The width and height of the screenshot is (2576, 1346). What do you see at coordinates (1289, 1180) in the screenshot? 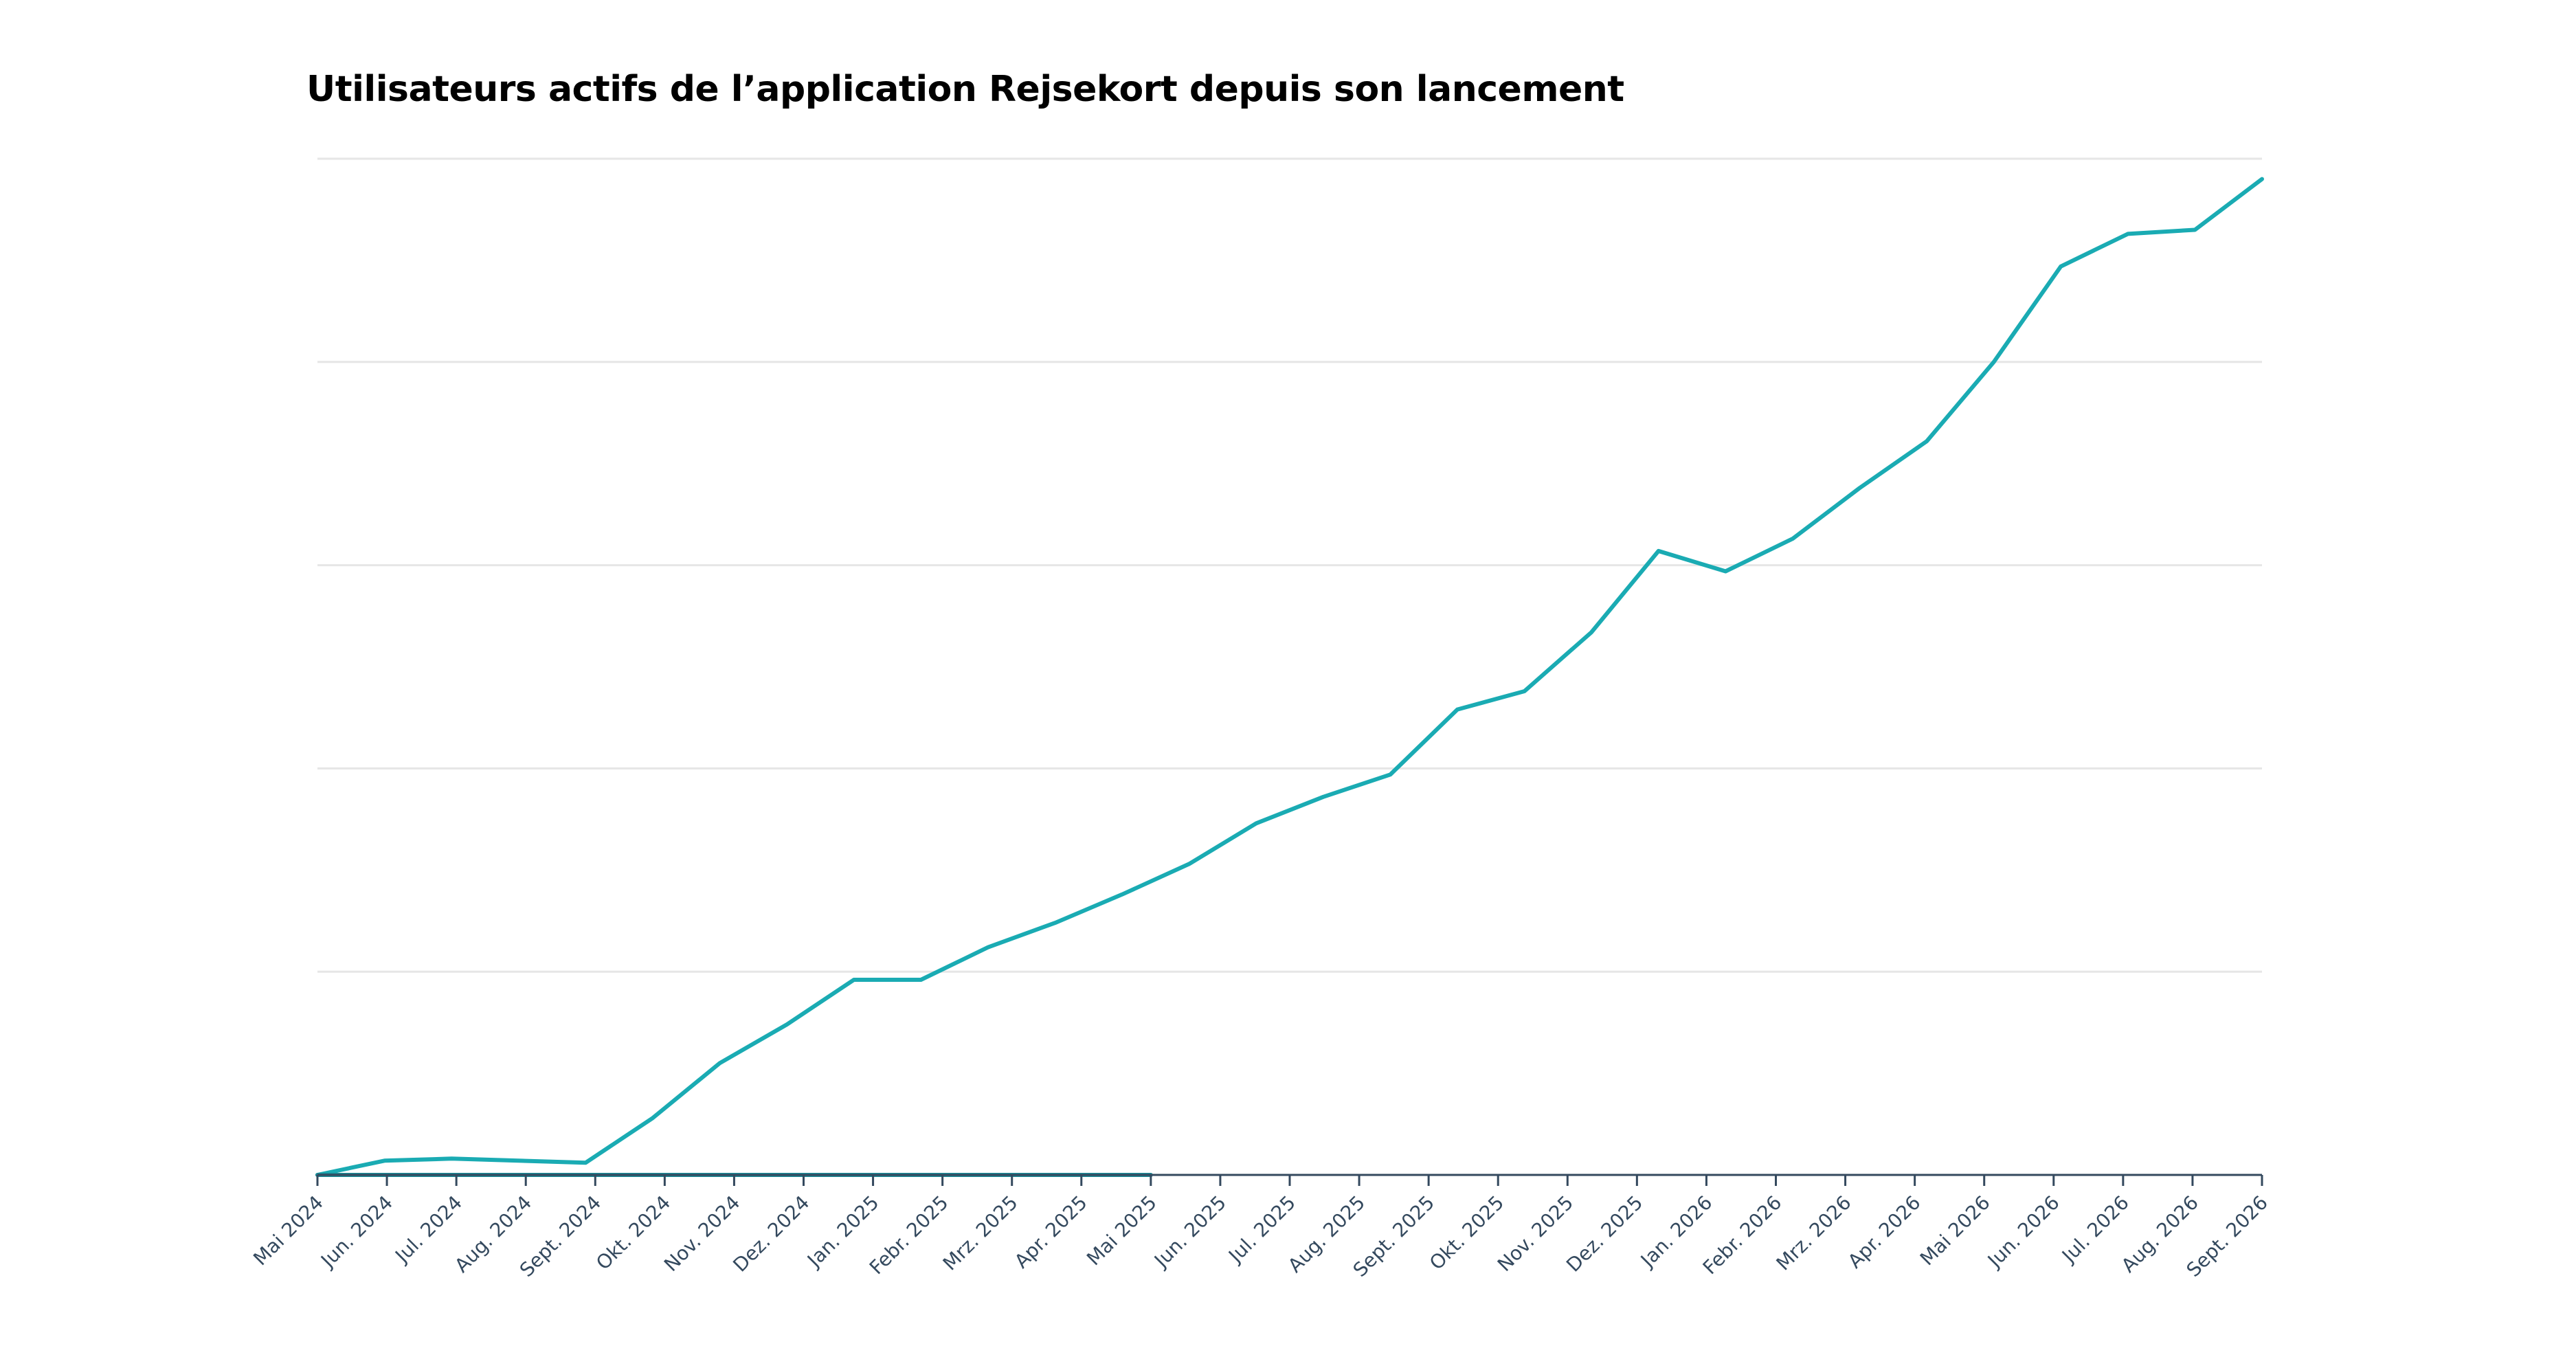
I see `x-axis` at bounding box center [1289, 1180].